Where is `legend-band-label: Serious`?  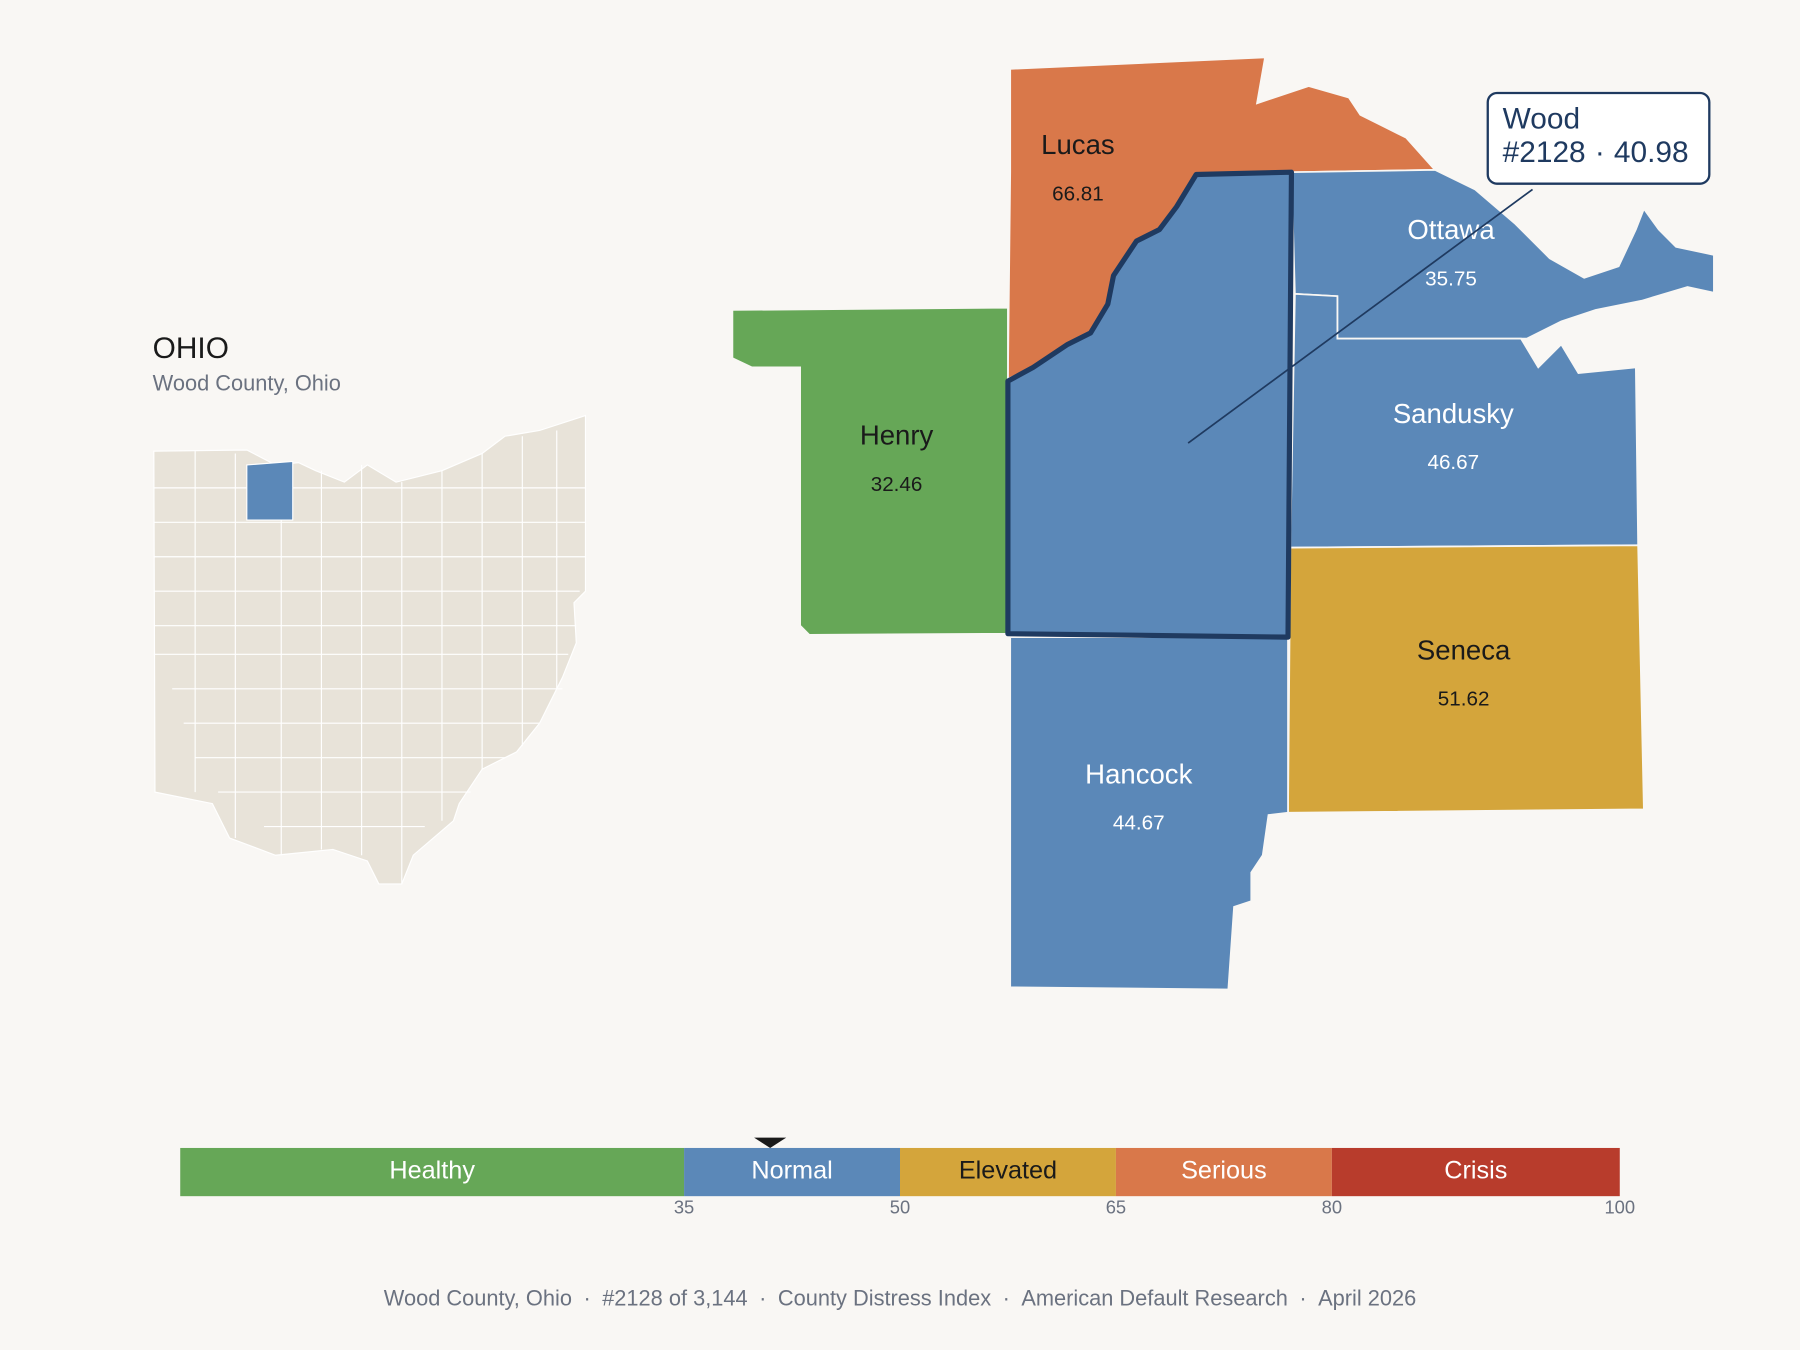 legend-band-label: Serious is located at coordinates (1224, 1171).